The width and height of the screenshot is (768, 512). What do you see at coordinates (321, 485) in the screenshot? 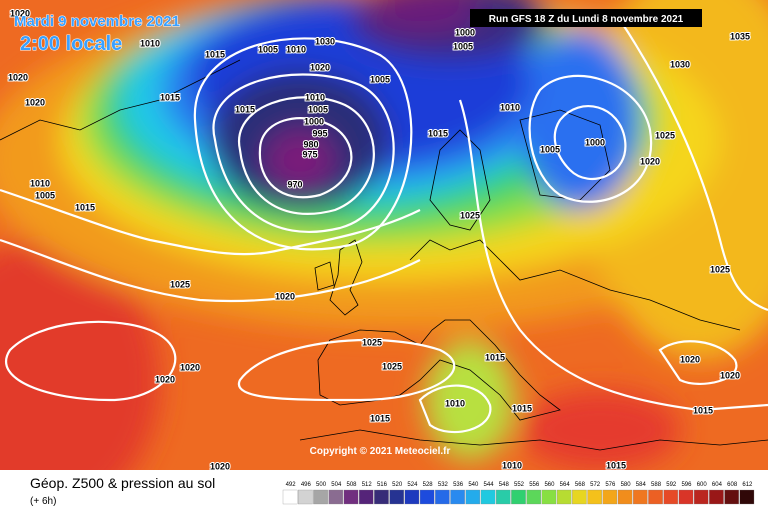
I see `scale-label: 500` at bounding box center [321, 485].